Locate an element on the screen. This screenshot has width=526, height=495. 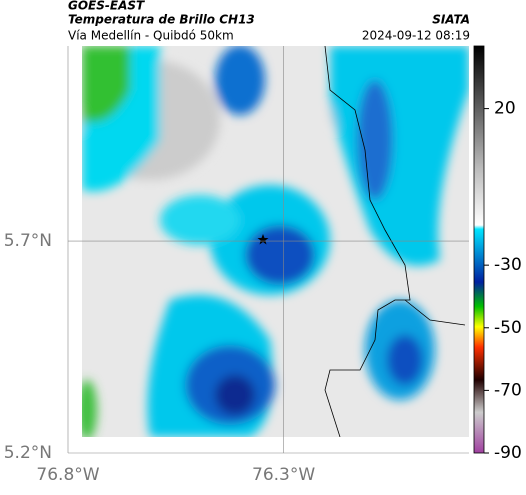
colorbar-tick-label: -90 is located at coordinates (508, 453).